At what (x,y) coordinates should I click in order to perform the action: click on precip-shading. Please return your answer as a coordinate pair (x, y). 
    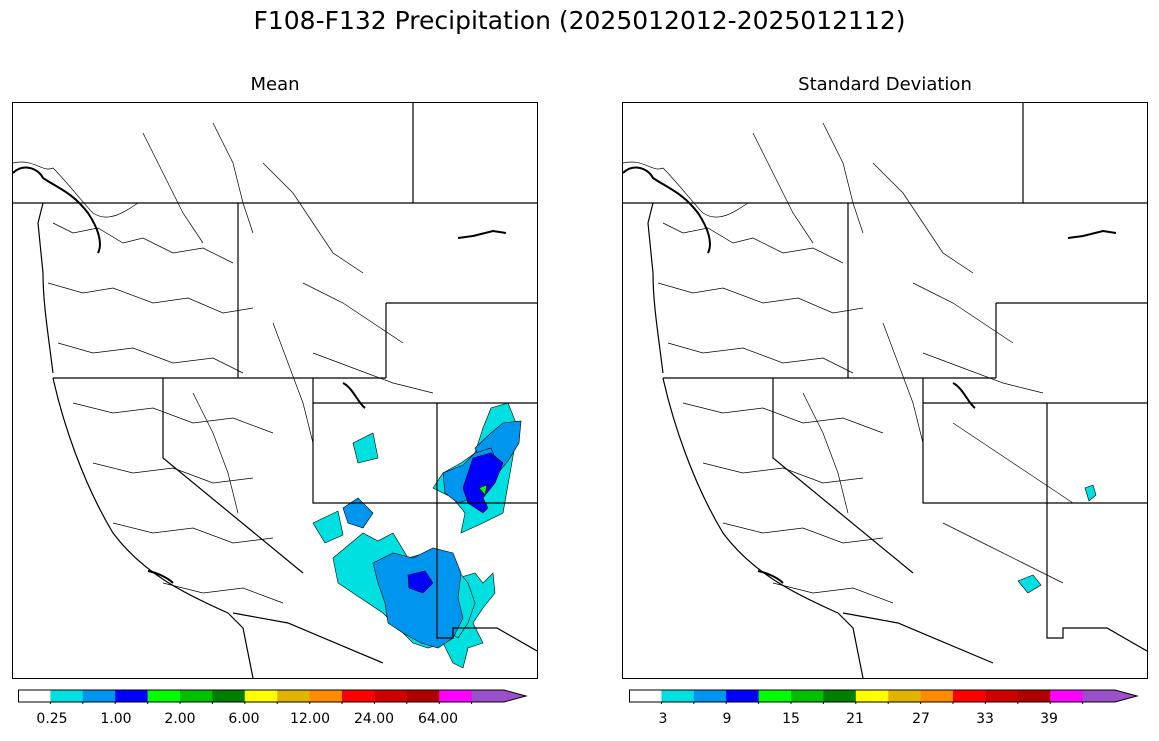
    Looking at the image, I should click on (417, 535).